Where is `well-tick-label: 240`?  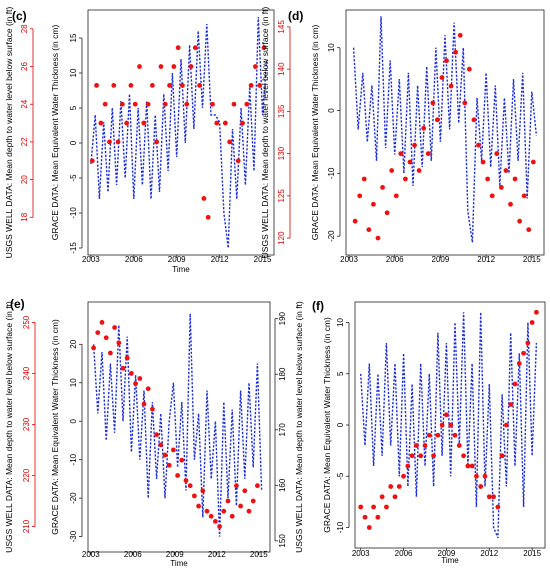
well-tick-label: 240 is located at coordinates (26, 373).